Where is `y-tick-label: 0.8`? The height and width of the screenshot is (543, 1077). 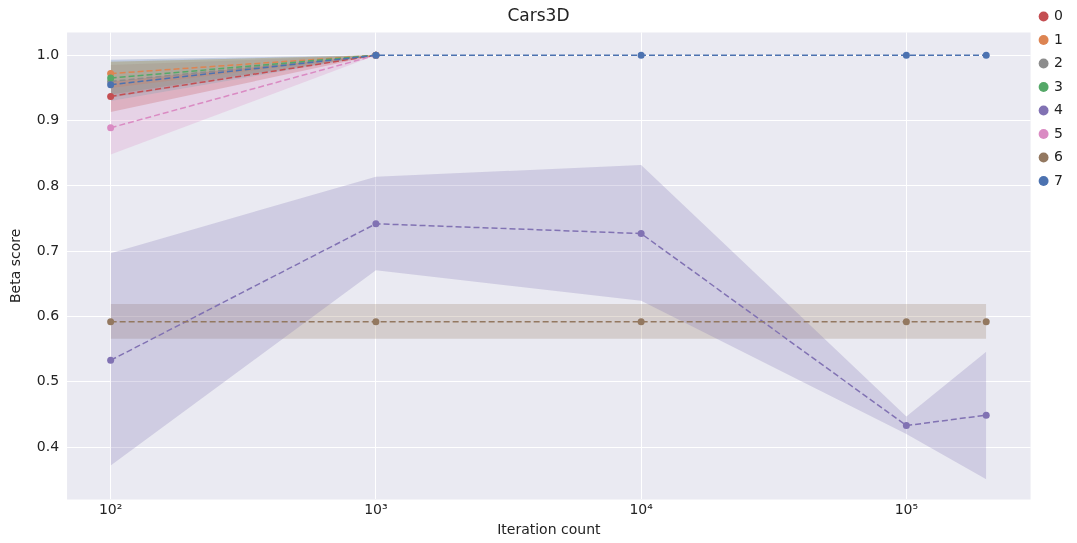
y-tick-label: 0.8 is located at coordinates (48, 184).